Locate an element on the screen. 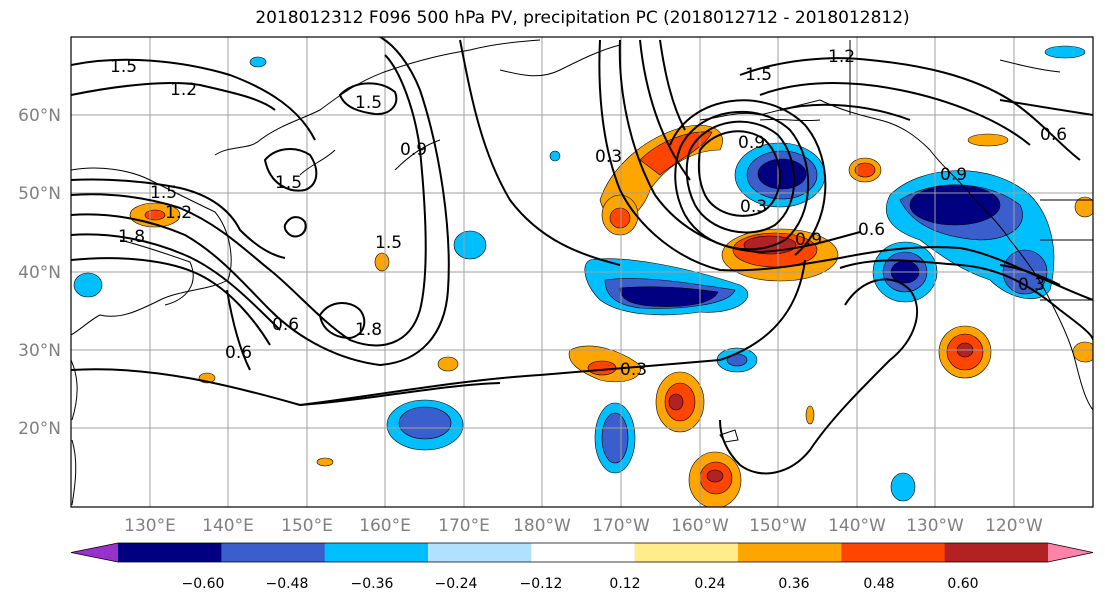 This screenshot has height=601, width=1105. lat-label: 60°N is located at coordinates (39, 116).